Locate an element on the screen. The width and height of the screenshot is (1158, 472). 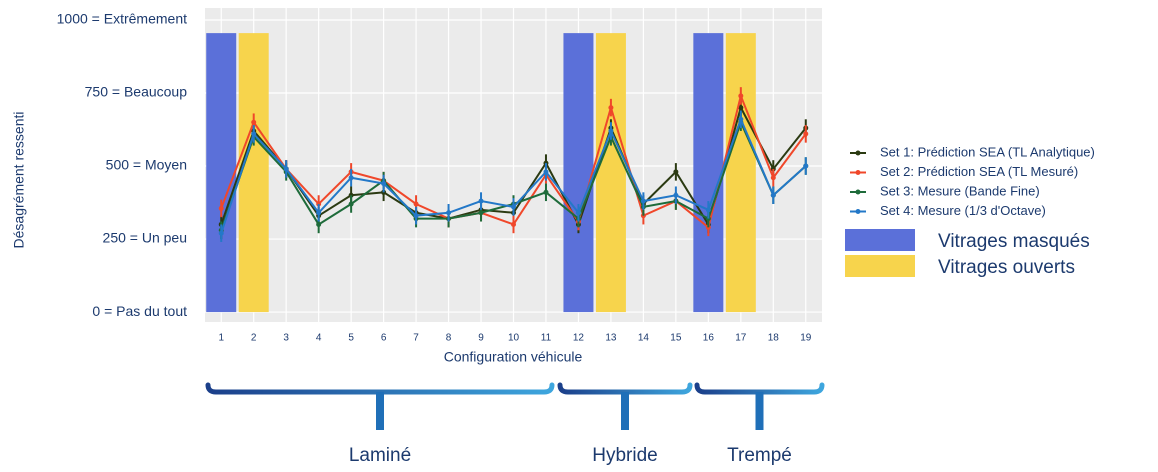
x-tick-label: 13 is located at coordinates (611, 338).